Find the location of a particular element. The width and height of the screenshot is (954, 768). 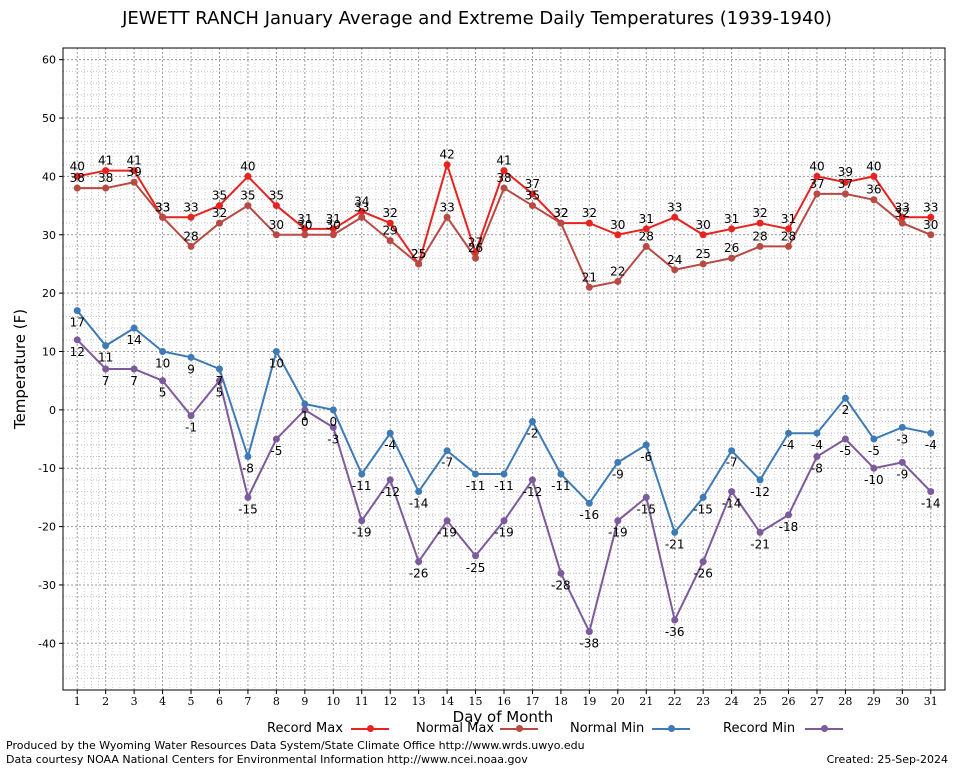

data-label: 26 is located at coordinates (731, 248).